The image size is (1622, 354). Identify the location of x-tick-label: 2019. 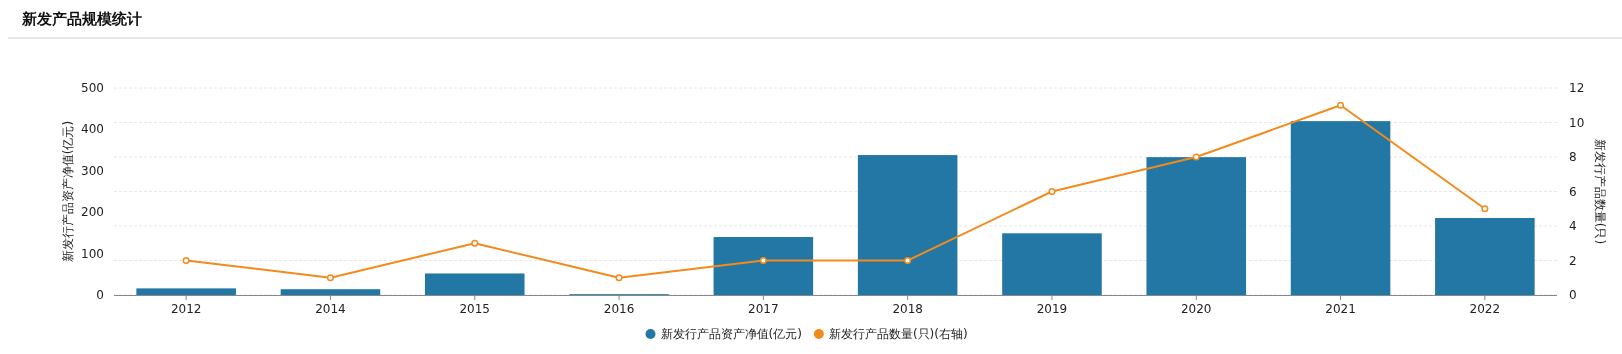
(1052, 309).